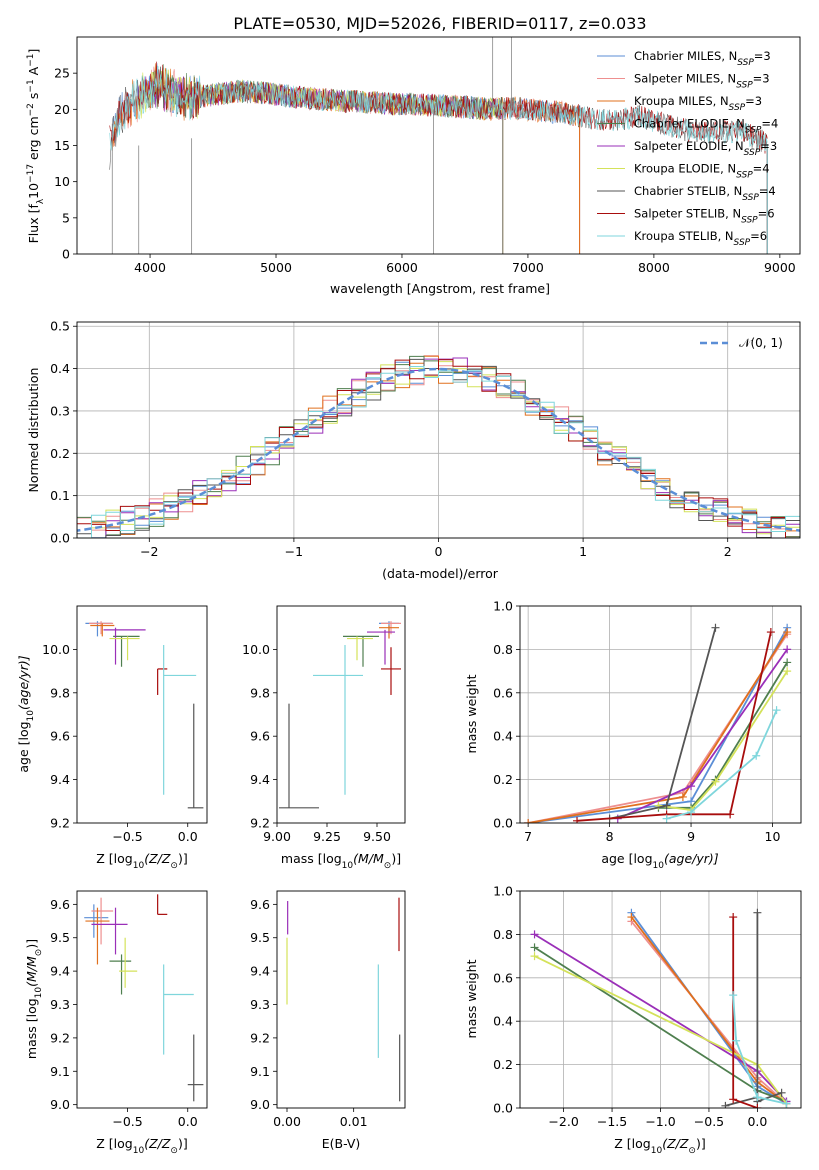 This screenshot has height=1170, width=819. Describe the element at coordinates (700, 238) in the screenshot. I see `legend-label: Kroupa STELIB, NSSP=6` at that location.